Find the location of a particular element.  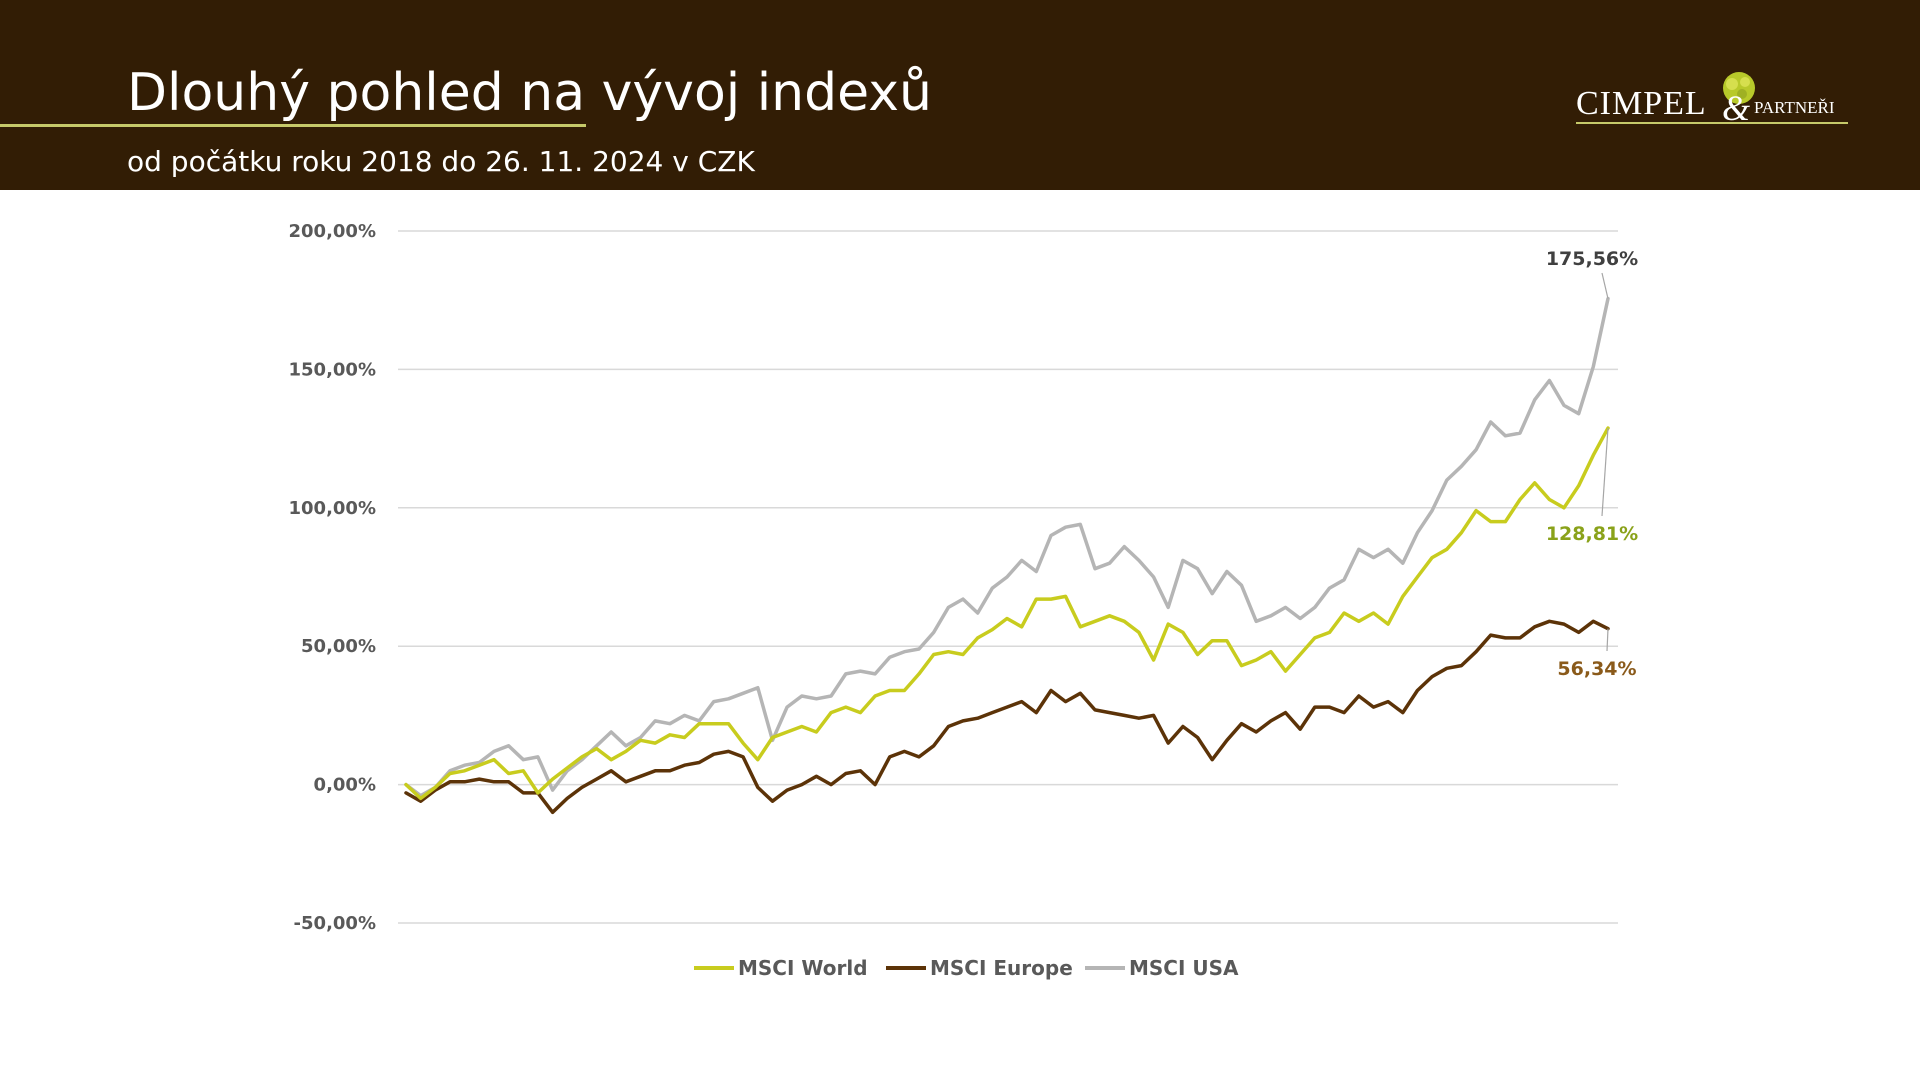

end-label-msci-usa: 175,56% is located at coordinates (1592, 259).